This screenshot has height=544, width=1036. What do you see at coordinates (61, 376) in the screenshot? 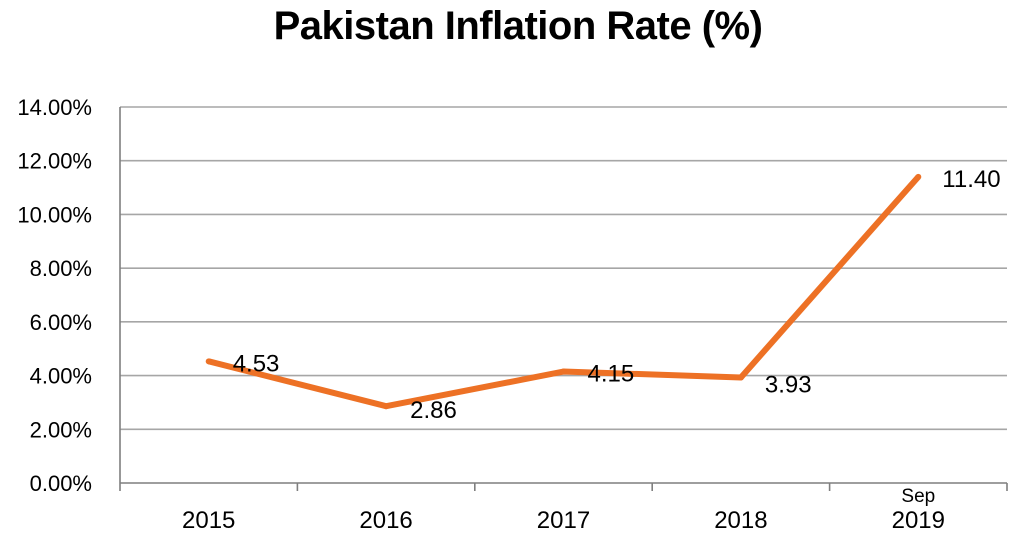
I see `y-tick-label: 4.00%` at bounding box center [61, 376].